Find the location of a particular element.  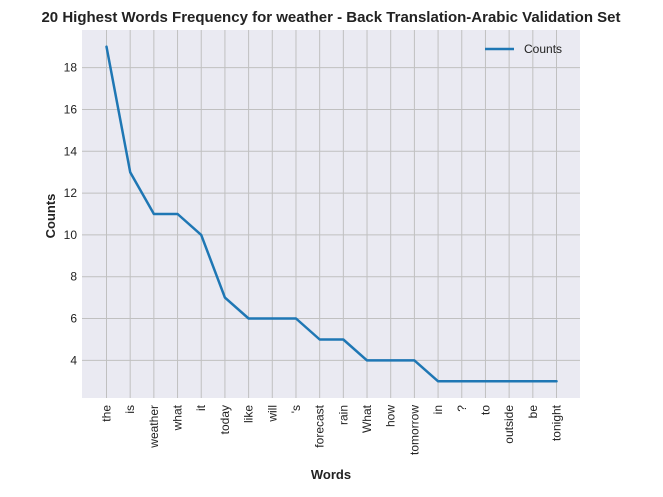

x-tick-label: in is located at coordinates (438, 409).